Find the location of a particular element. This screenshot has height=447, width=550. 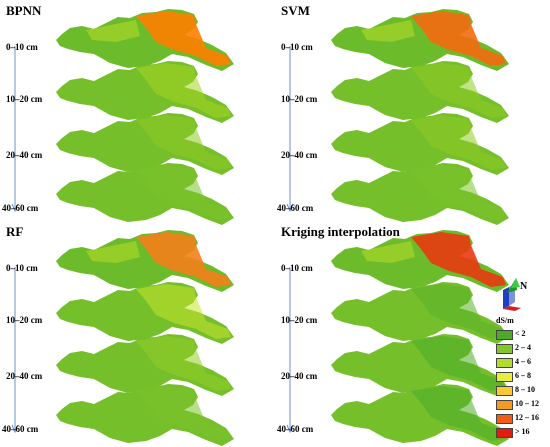

panel-title: RF is located at coordinates (15, 231).